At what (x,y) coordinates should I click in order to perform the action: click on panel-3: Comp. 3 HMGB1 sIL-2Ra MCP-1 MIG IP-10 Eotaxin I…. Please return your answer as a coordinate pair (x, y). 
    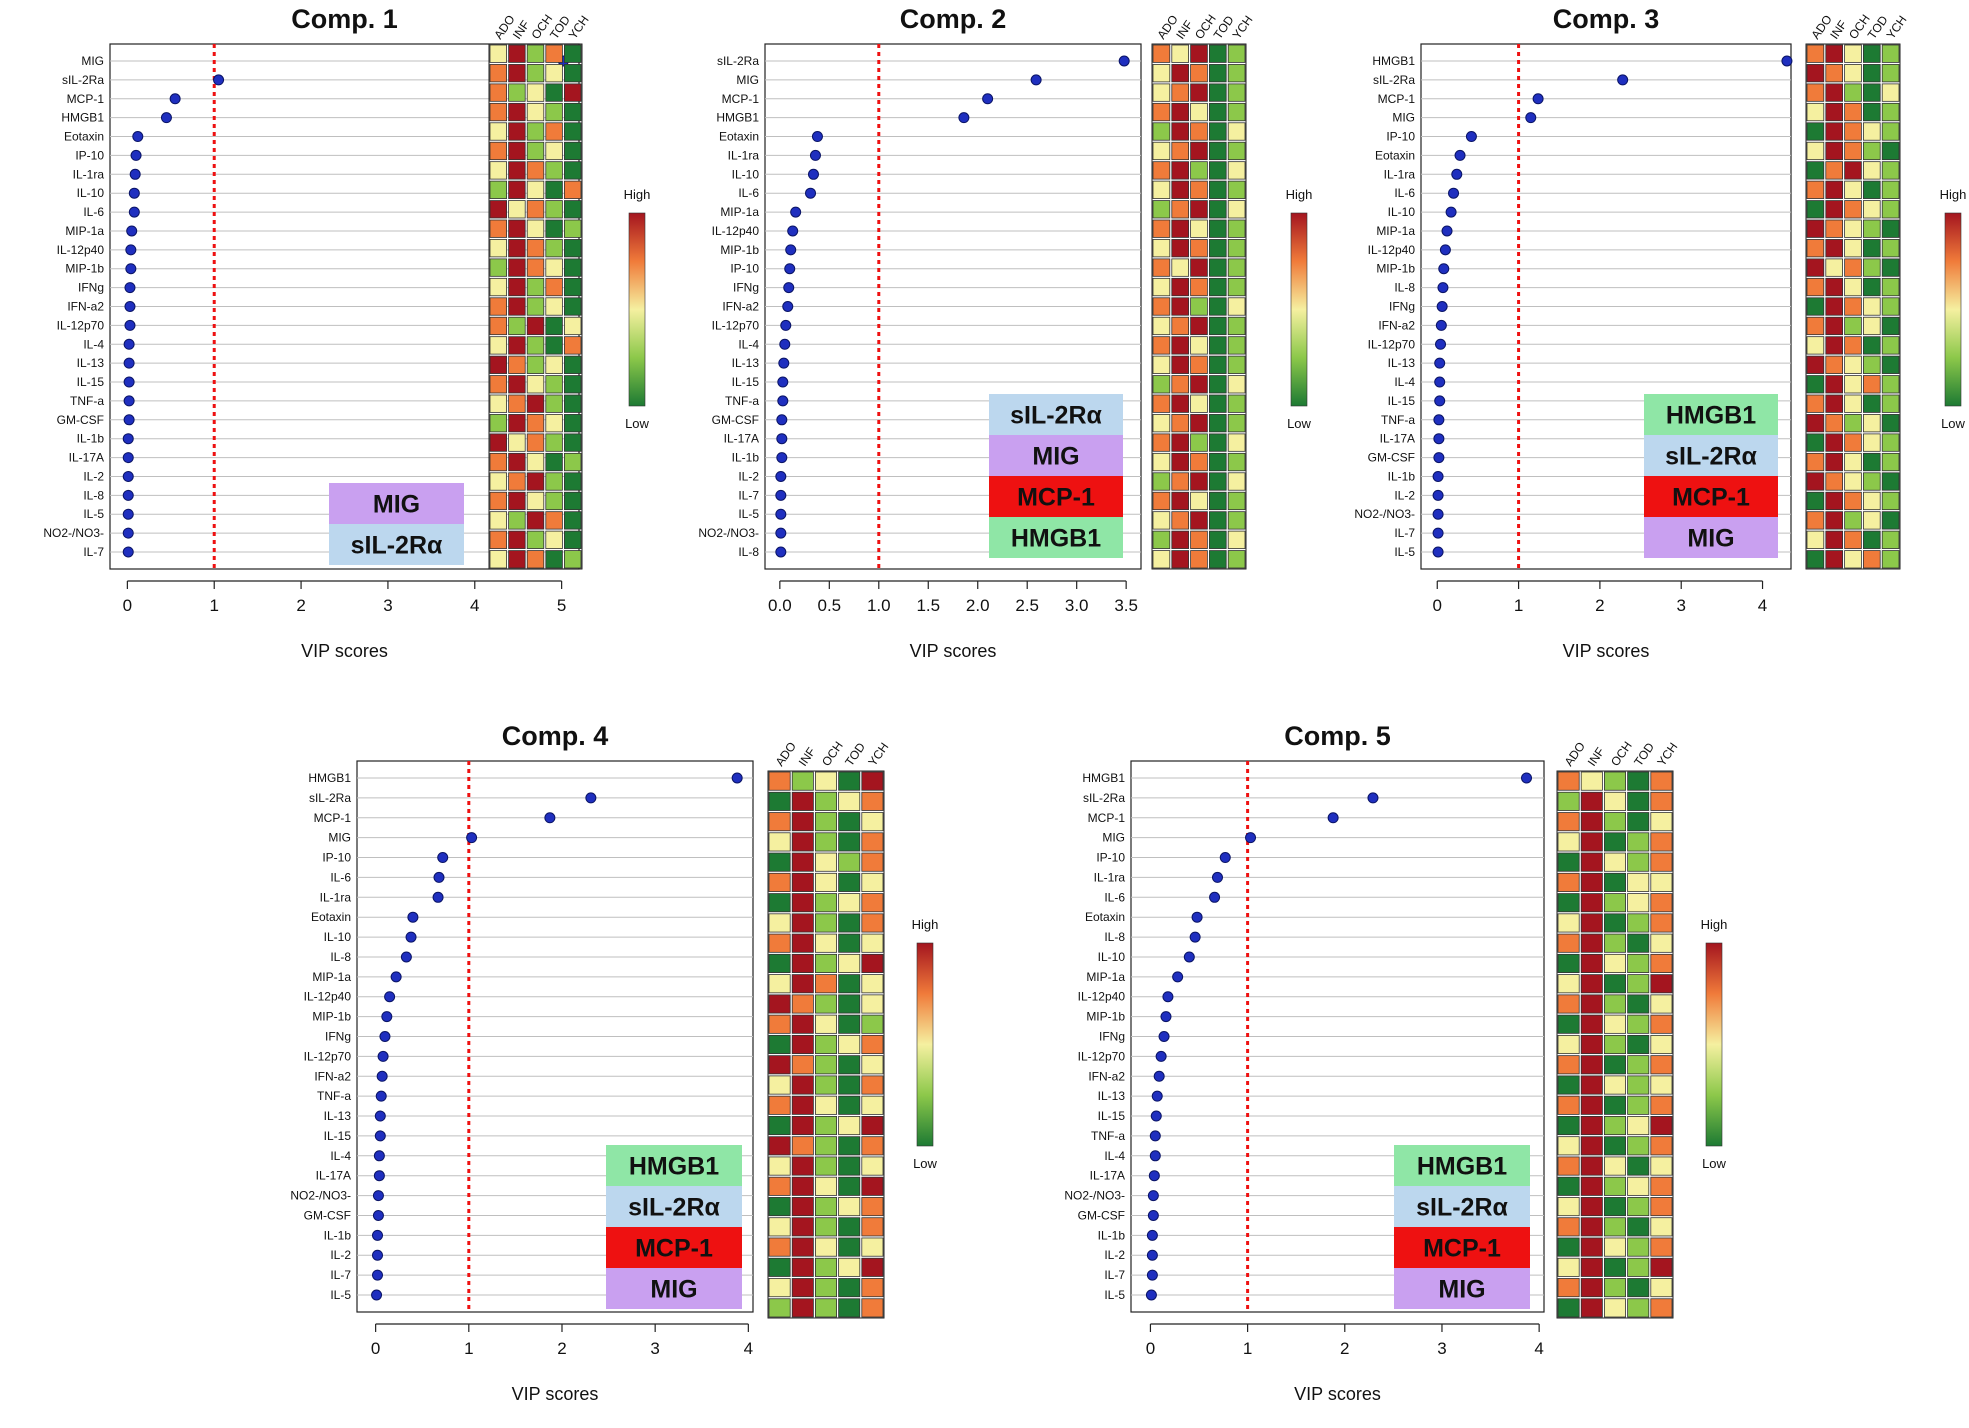
    Looking at the image, I should click on (1660, 332).